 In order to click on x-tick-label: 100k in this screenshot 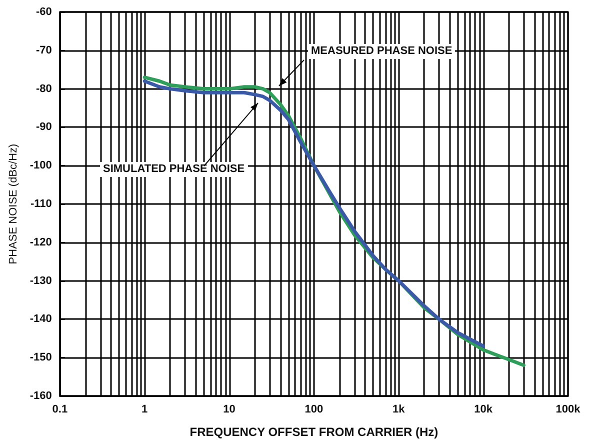, I will do `click(569, 410)`.